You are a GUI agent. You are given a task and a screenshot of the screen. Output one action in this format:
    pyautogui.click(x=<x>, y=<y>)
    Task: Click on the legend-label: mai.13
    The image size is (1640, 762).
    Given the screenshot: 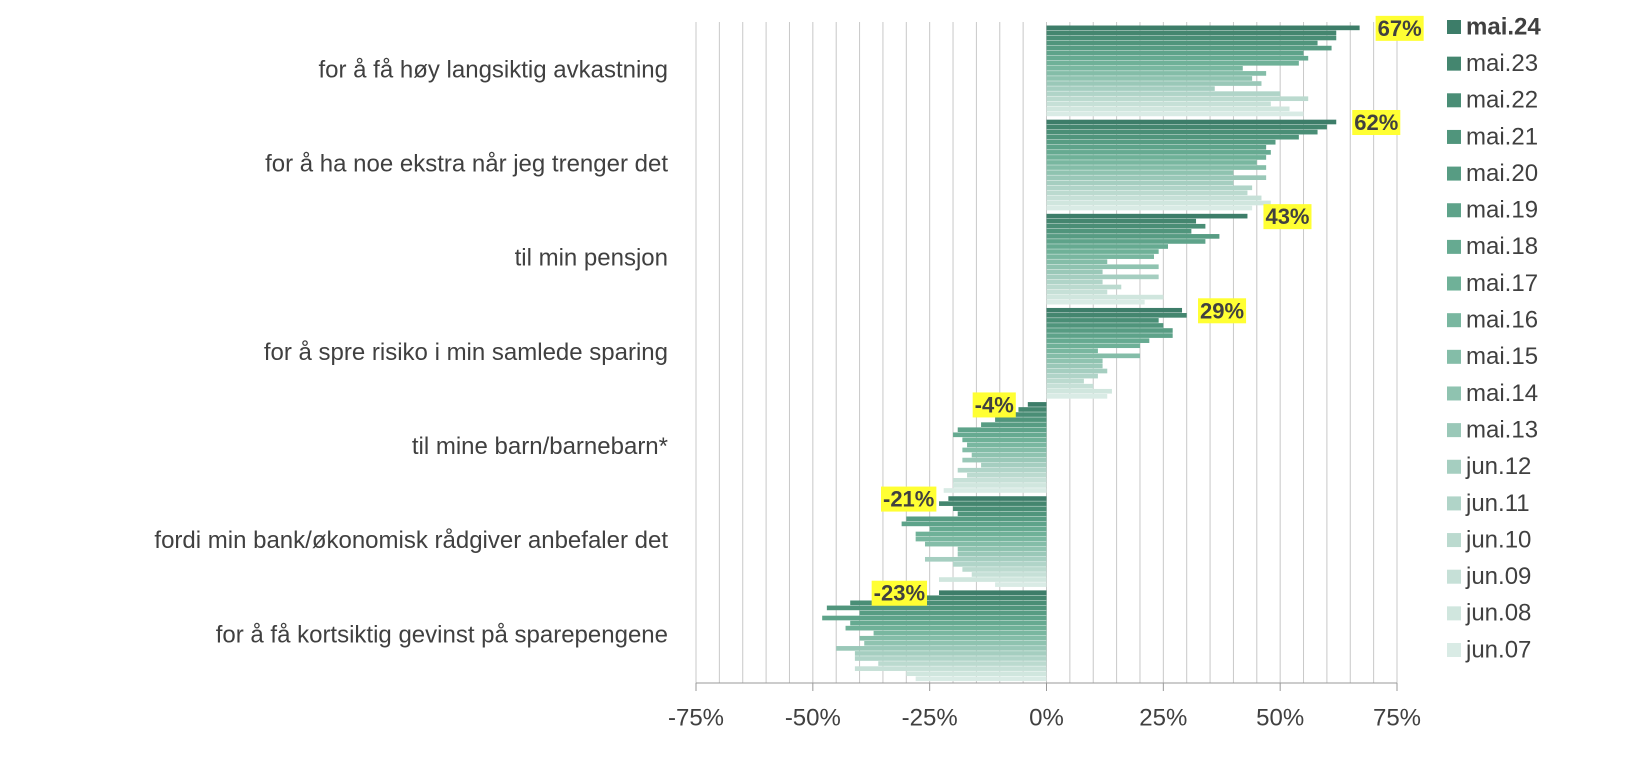 What is the action you would take?
    pyautogui.click(x=1502, y=429)
    